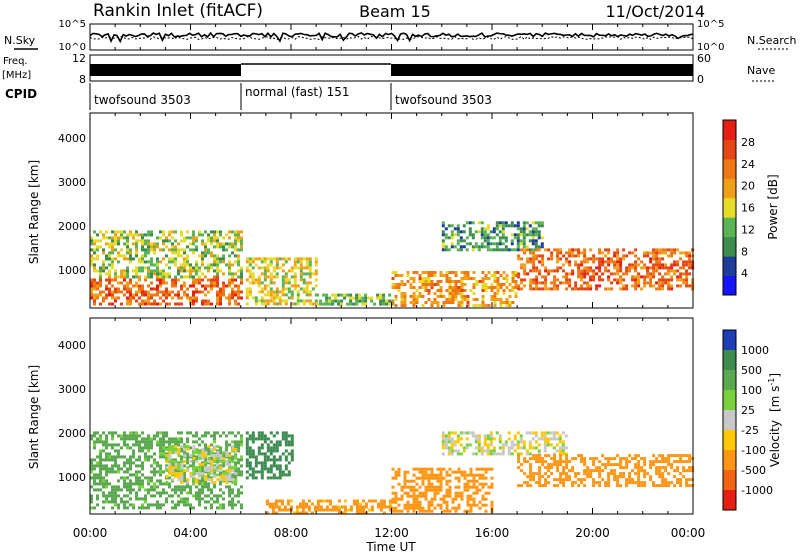  Describe the element at coordinates (748, 142) in the screenshot. I see `power-colorbar-tick: 28` at that location.